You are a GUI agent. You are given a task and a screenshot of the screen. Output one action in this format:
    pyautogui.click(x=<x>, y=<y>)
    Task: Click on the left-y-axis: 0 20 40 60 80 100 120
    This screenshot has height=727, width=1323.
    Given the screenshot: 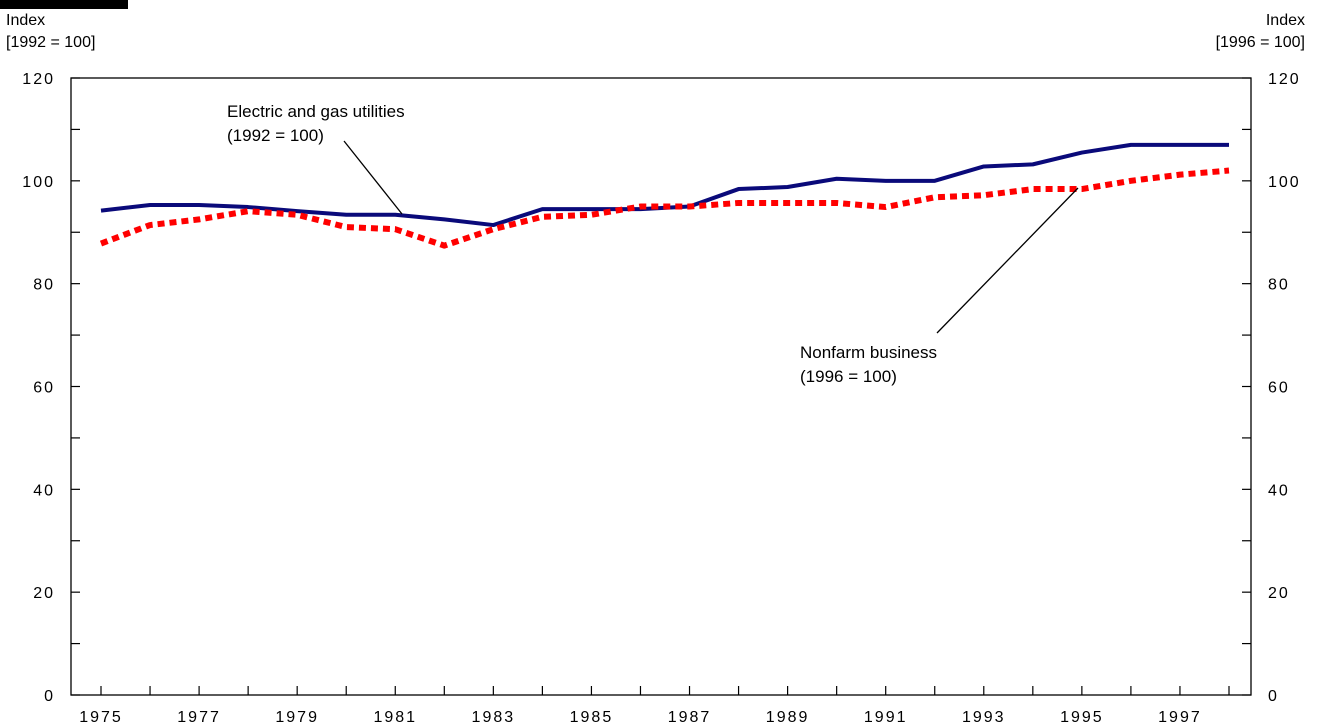 What is the action you would take?
    pyautogui.click(x=51, y=388)
    